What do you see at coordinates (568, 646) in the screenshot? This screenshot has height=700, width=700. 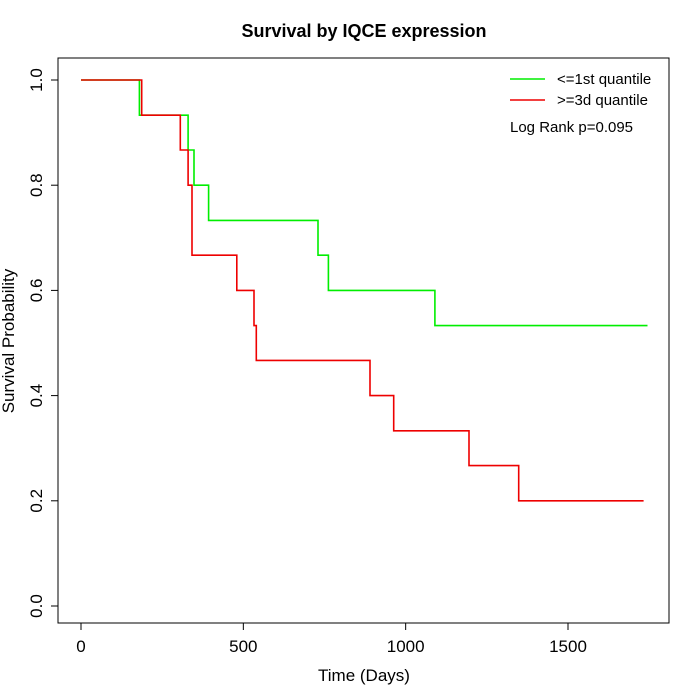 I see `x-tick-label: 1500` at bounding box center [568, 646].